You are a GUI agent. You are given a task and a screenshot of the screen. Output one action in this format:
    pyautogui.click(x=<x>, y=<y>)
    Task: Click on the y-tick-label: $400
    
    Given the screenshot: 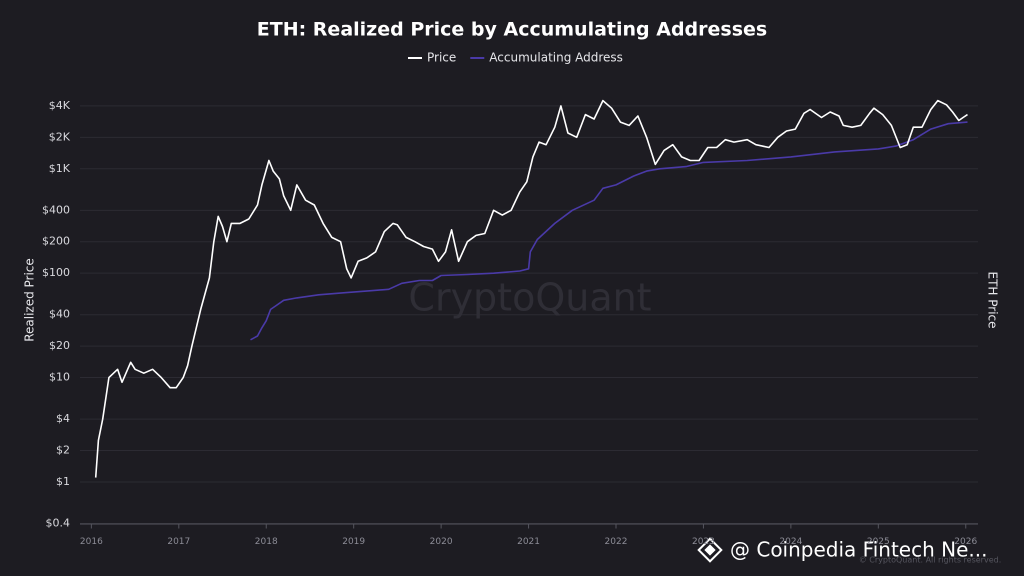 What is the action you would take?
    pyautogui.click(x=56, y=209)
    